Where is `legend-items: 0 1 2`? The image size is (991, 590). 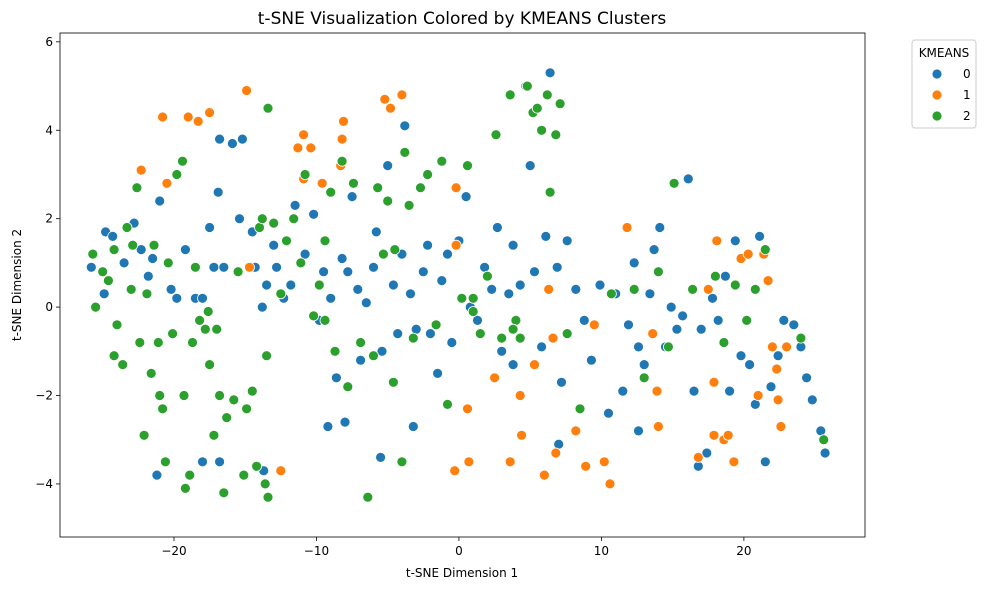 legend-items: 0 1 2 is located at coordinates (951, 95).